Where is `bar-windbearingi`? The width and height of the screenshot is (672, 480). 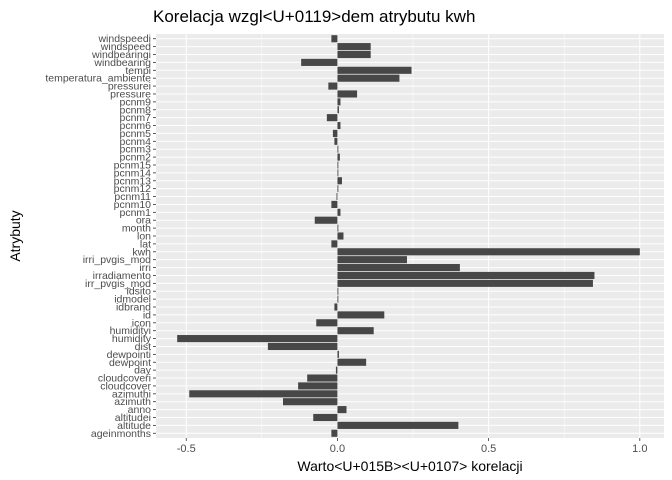 bar-windbearingi is located at coordinates (354, 54).